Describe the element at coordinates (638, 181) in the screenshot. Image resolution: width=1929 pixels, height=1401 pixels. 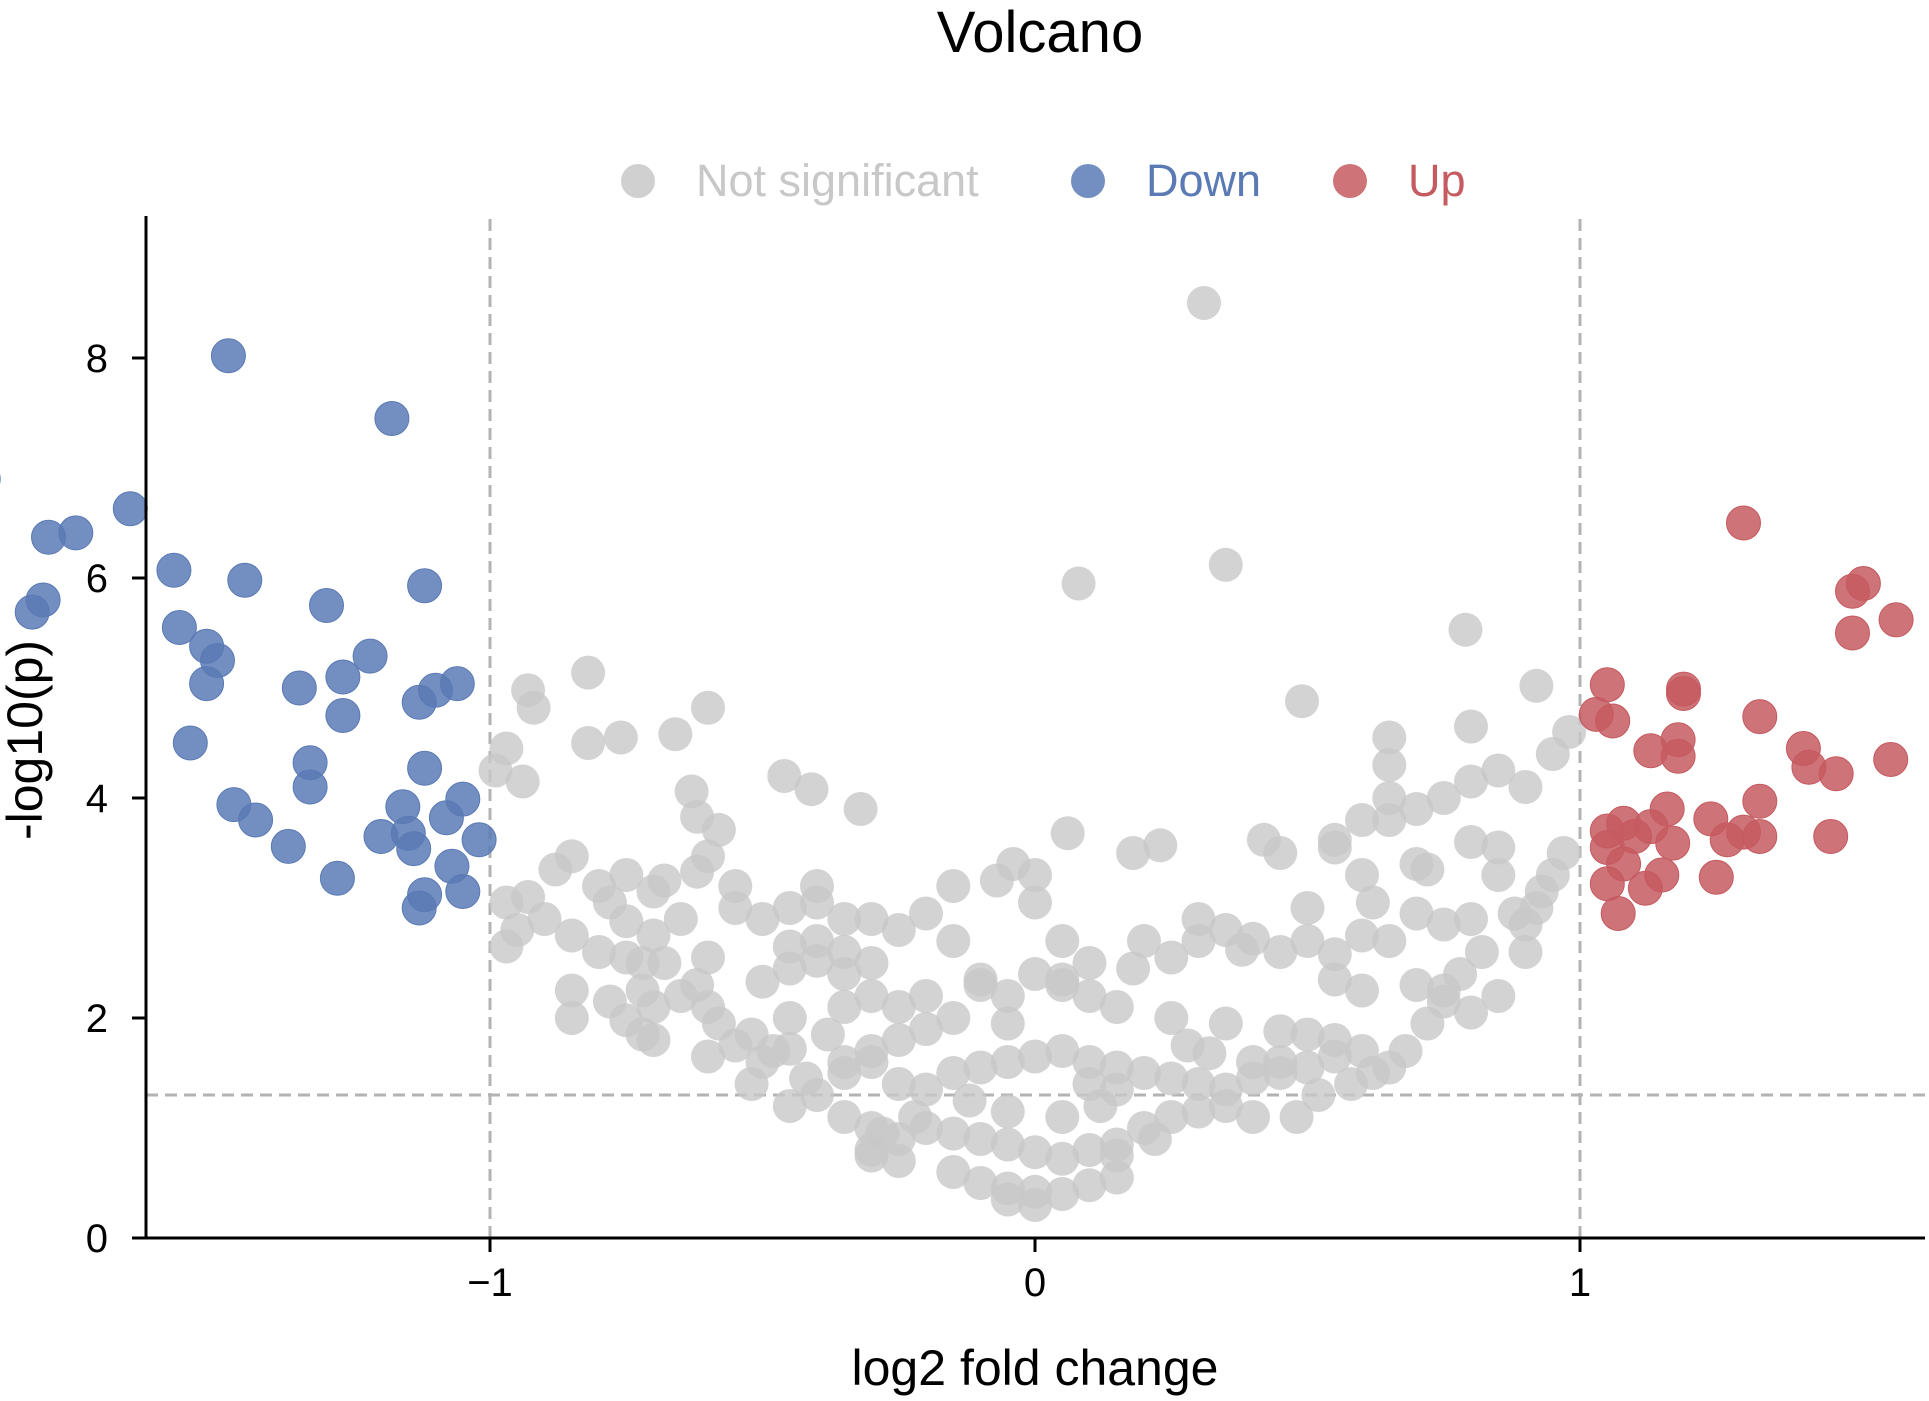
I see `legend-marker-not-significant` at that location.